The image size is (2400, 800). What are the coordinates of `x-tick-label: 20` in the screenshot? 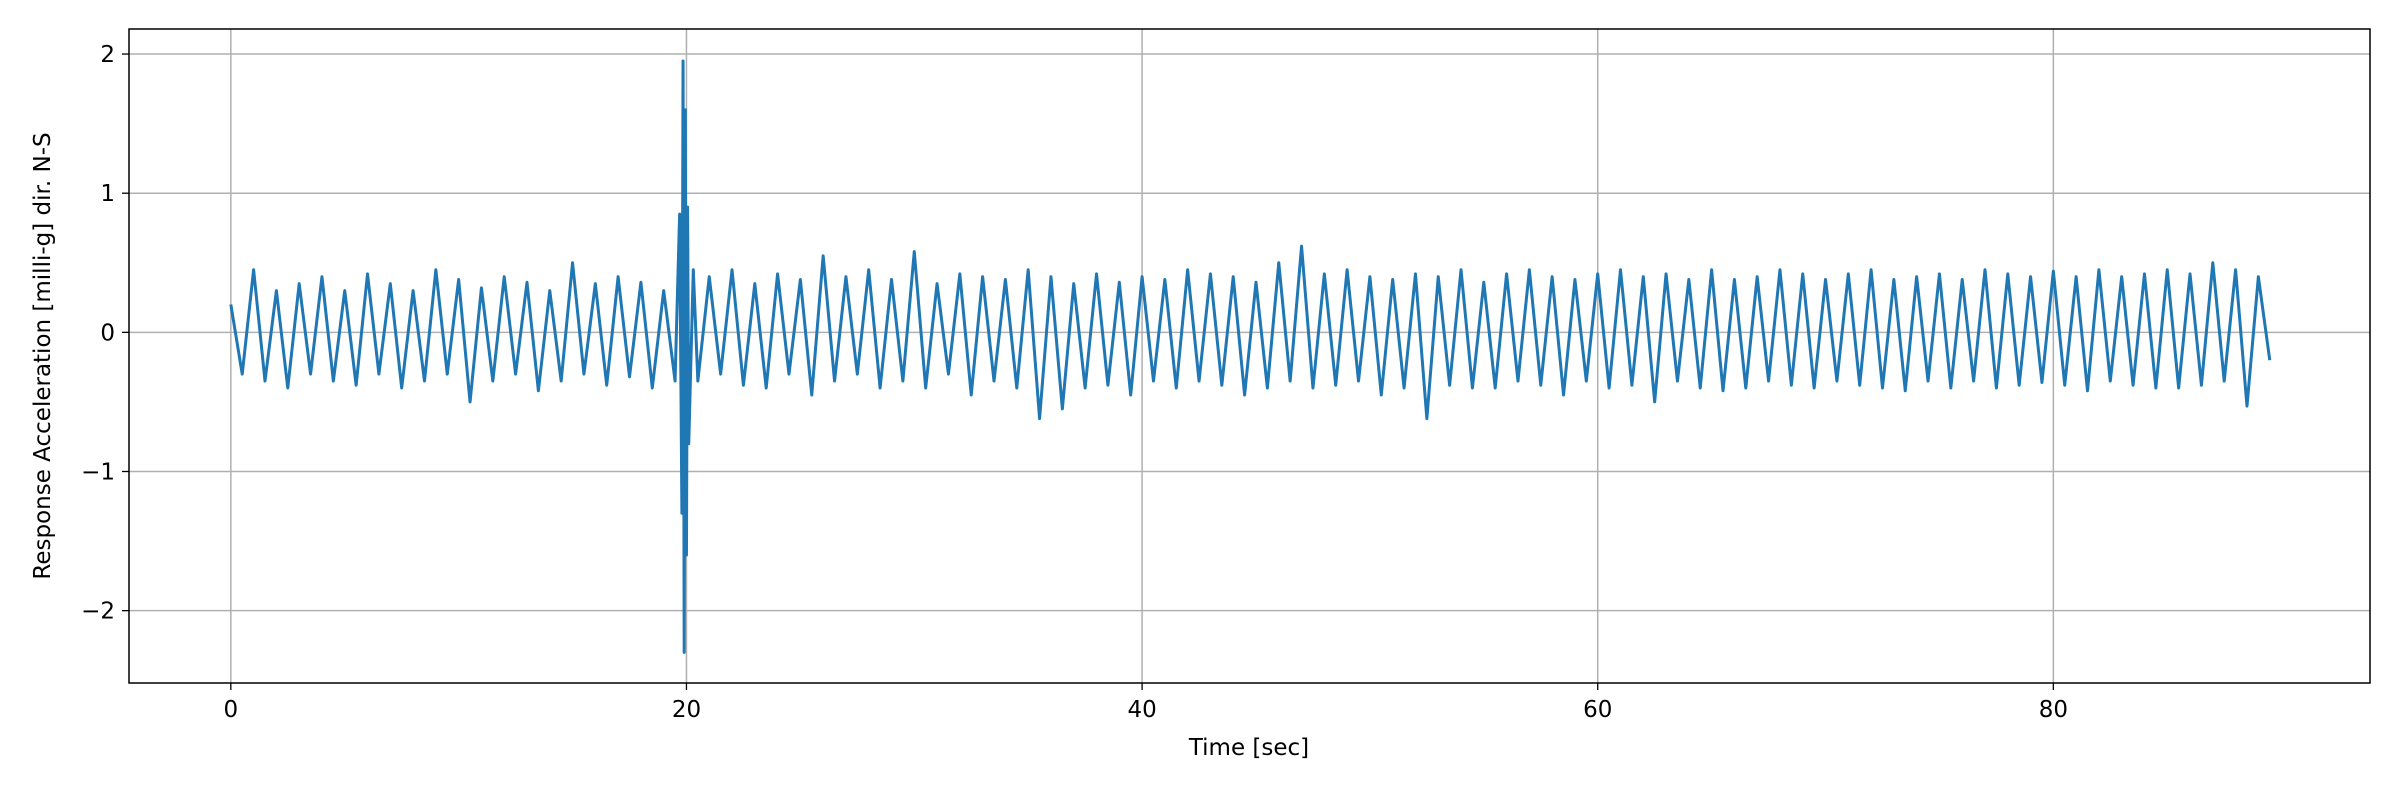 It's located at (686, 710).